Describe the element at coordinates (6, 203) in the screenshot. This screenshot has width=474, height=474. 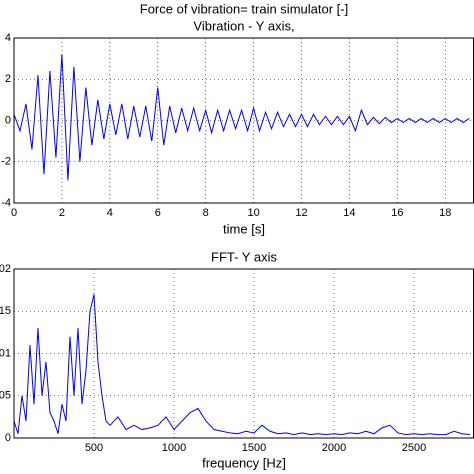
I see `y-tick-label: -4` at that location.